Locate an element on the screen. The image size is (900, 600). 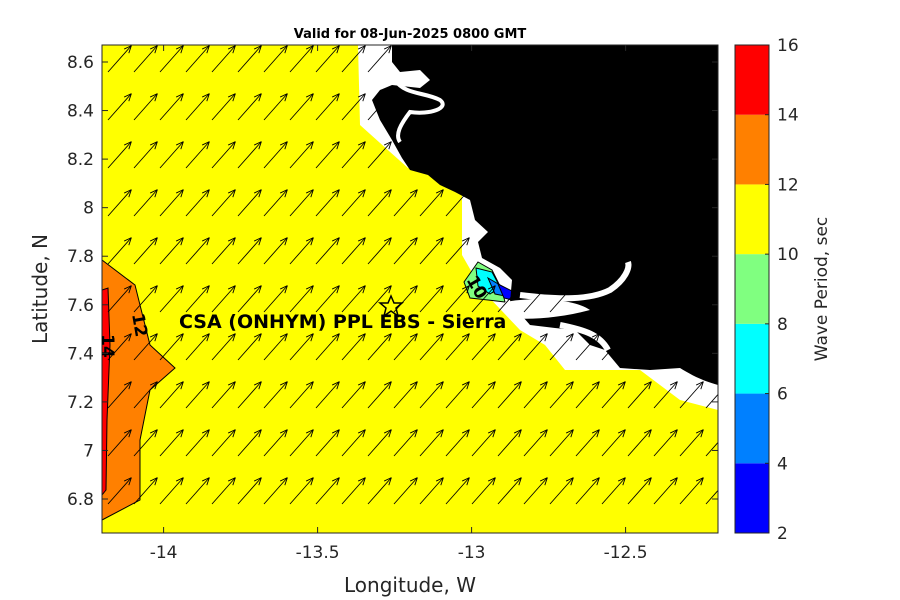
river-channel is located at coordinates (419, 111).